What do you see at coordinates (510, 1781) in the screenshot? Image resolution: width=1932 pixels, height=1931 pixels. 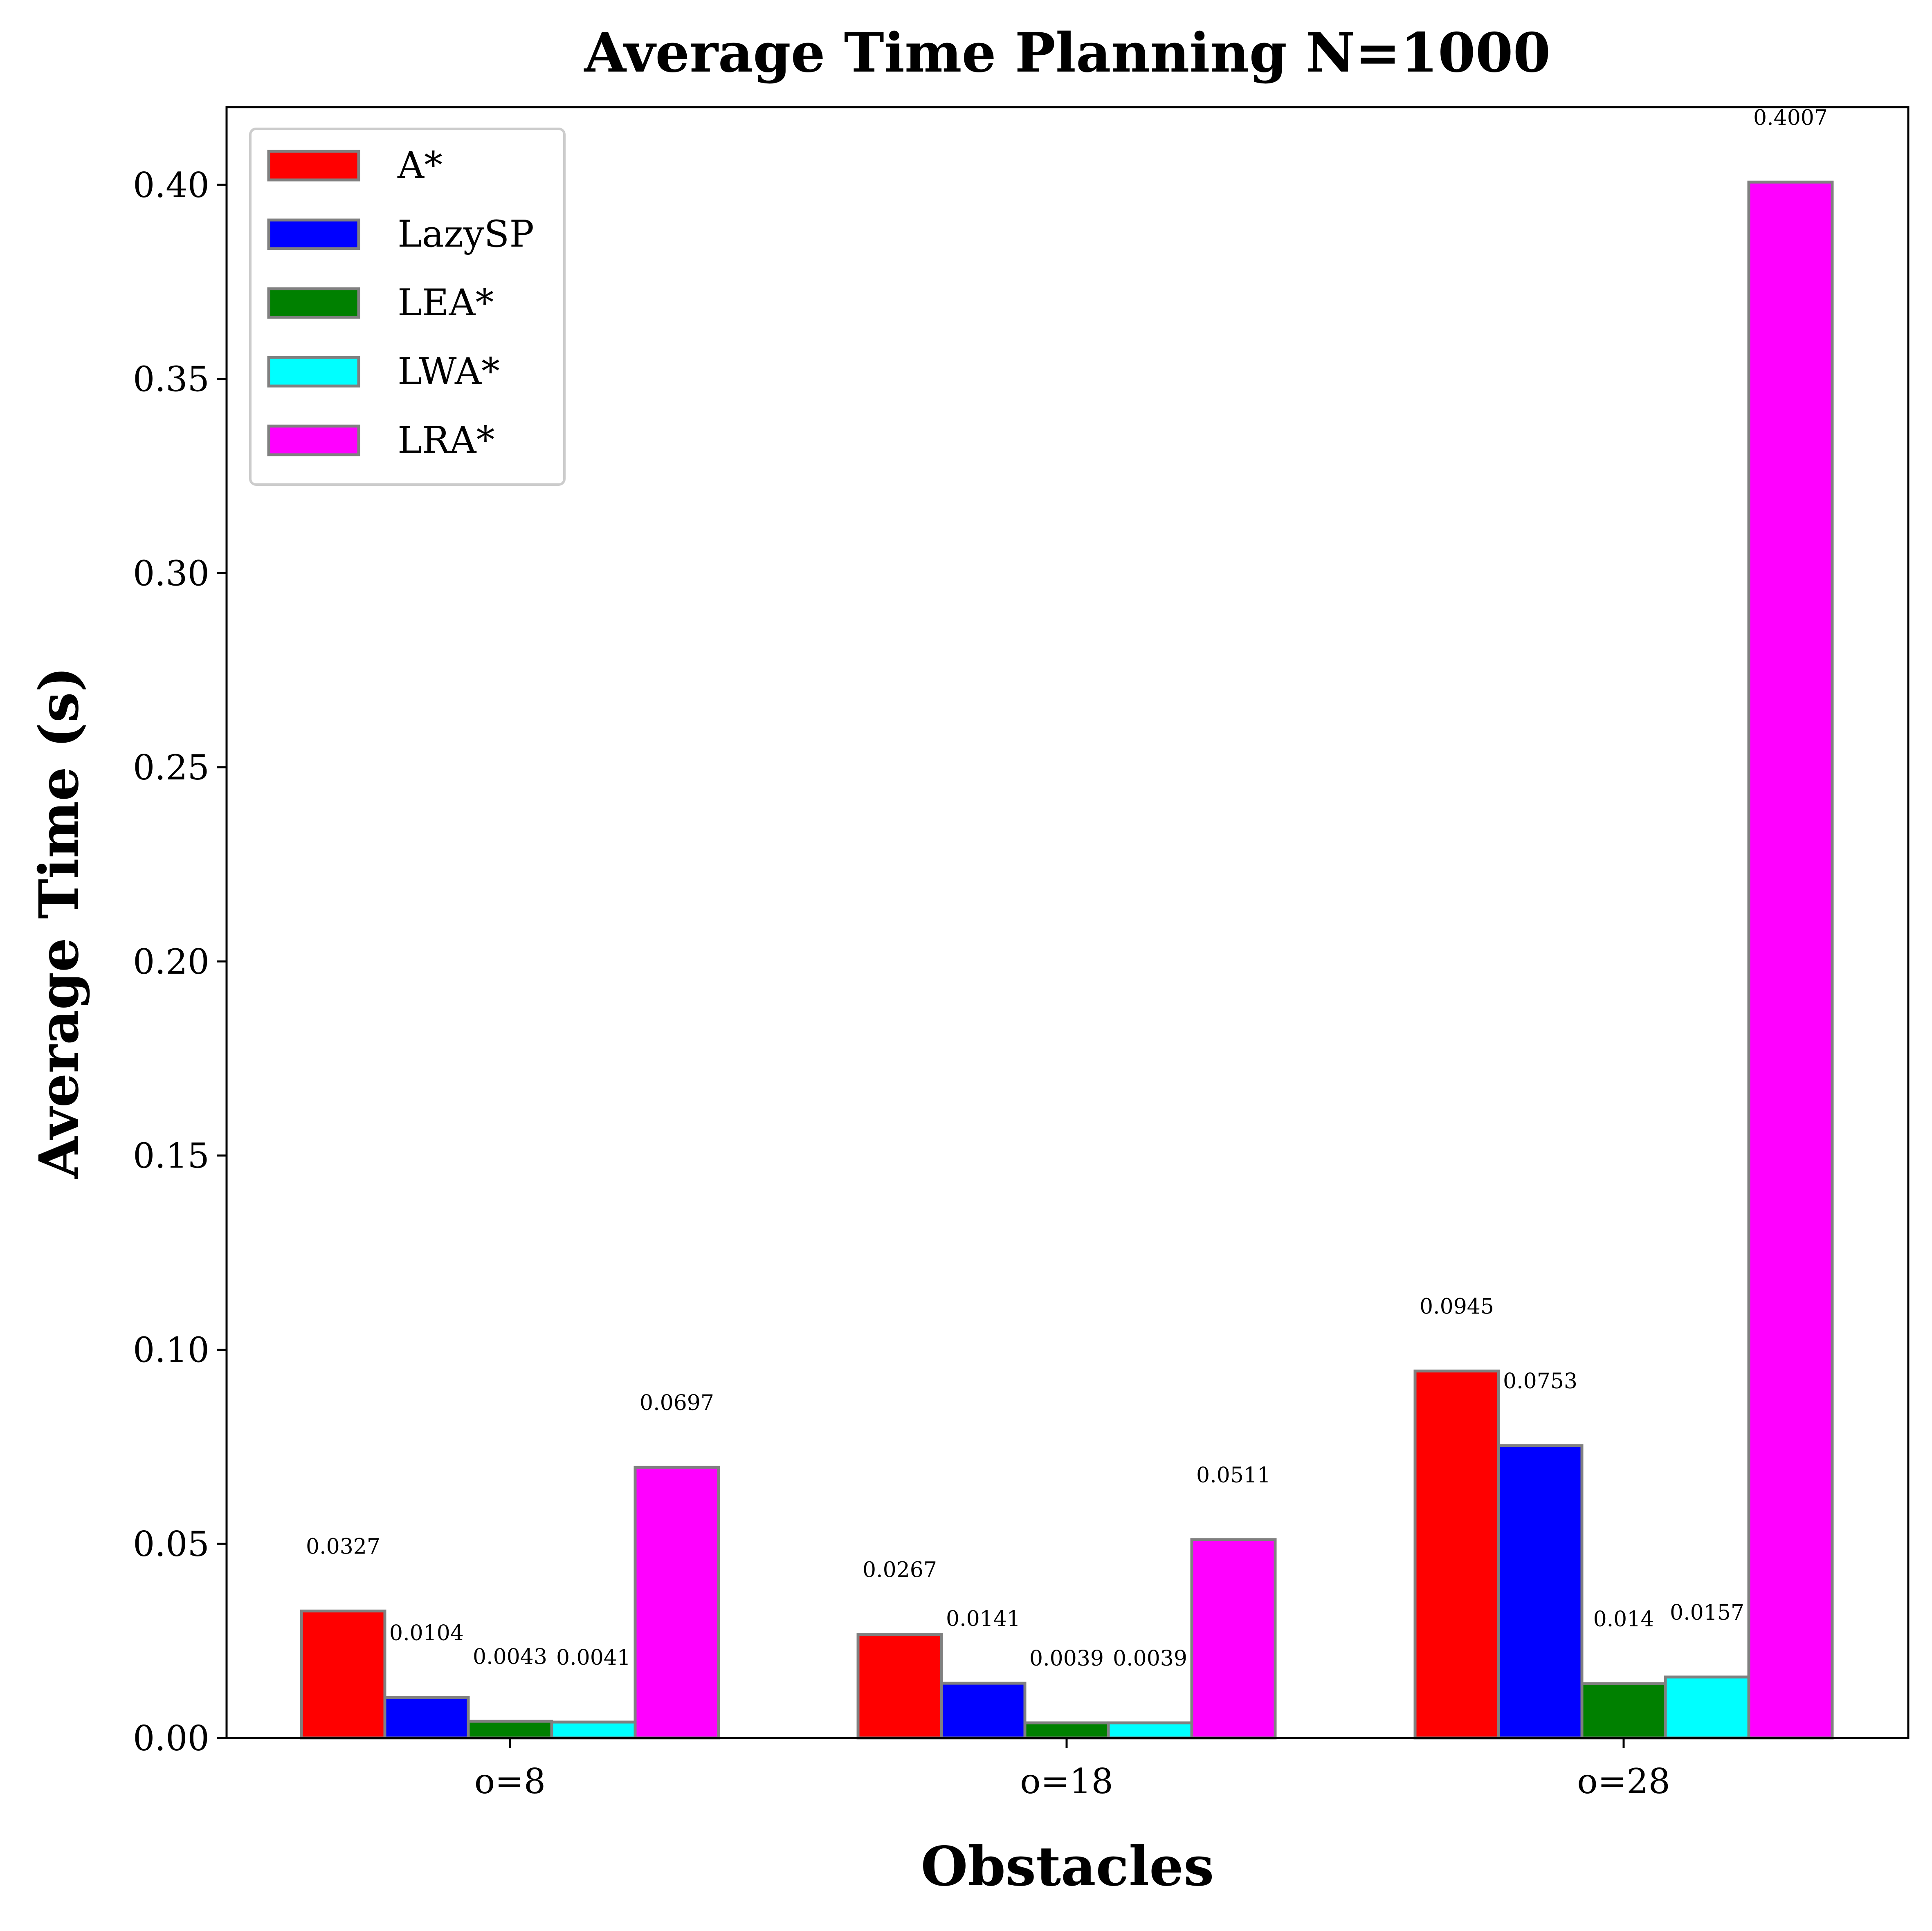 I see `x-tick-label: o=8` at bounding box center [510, 1781].